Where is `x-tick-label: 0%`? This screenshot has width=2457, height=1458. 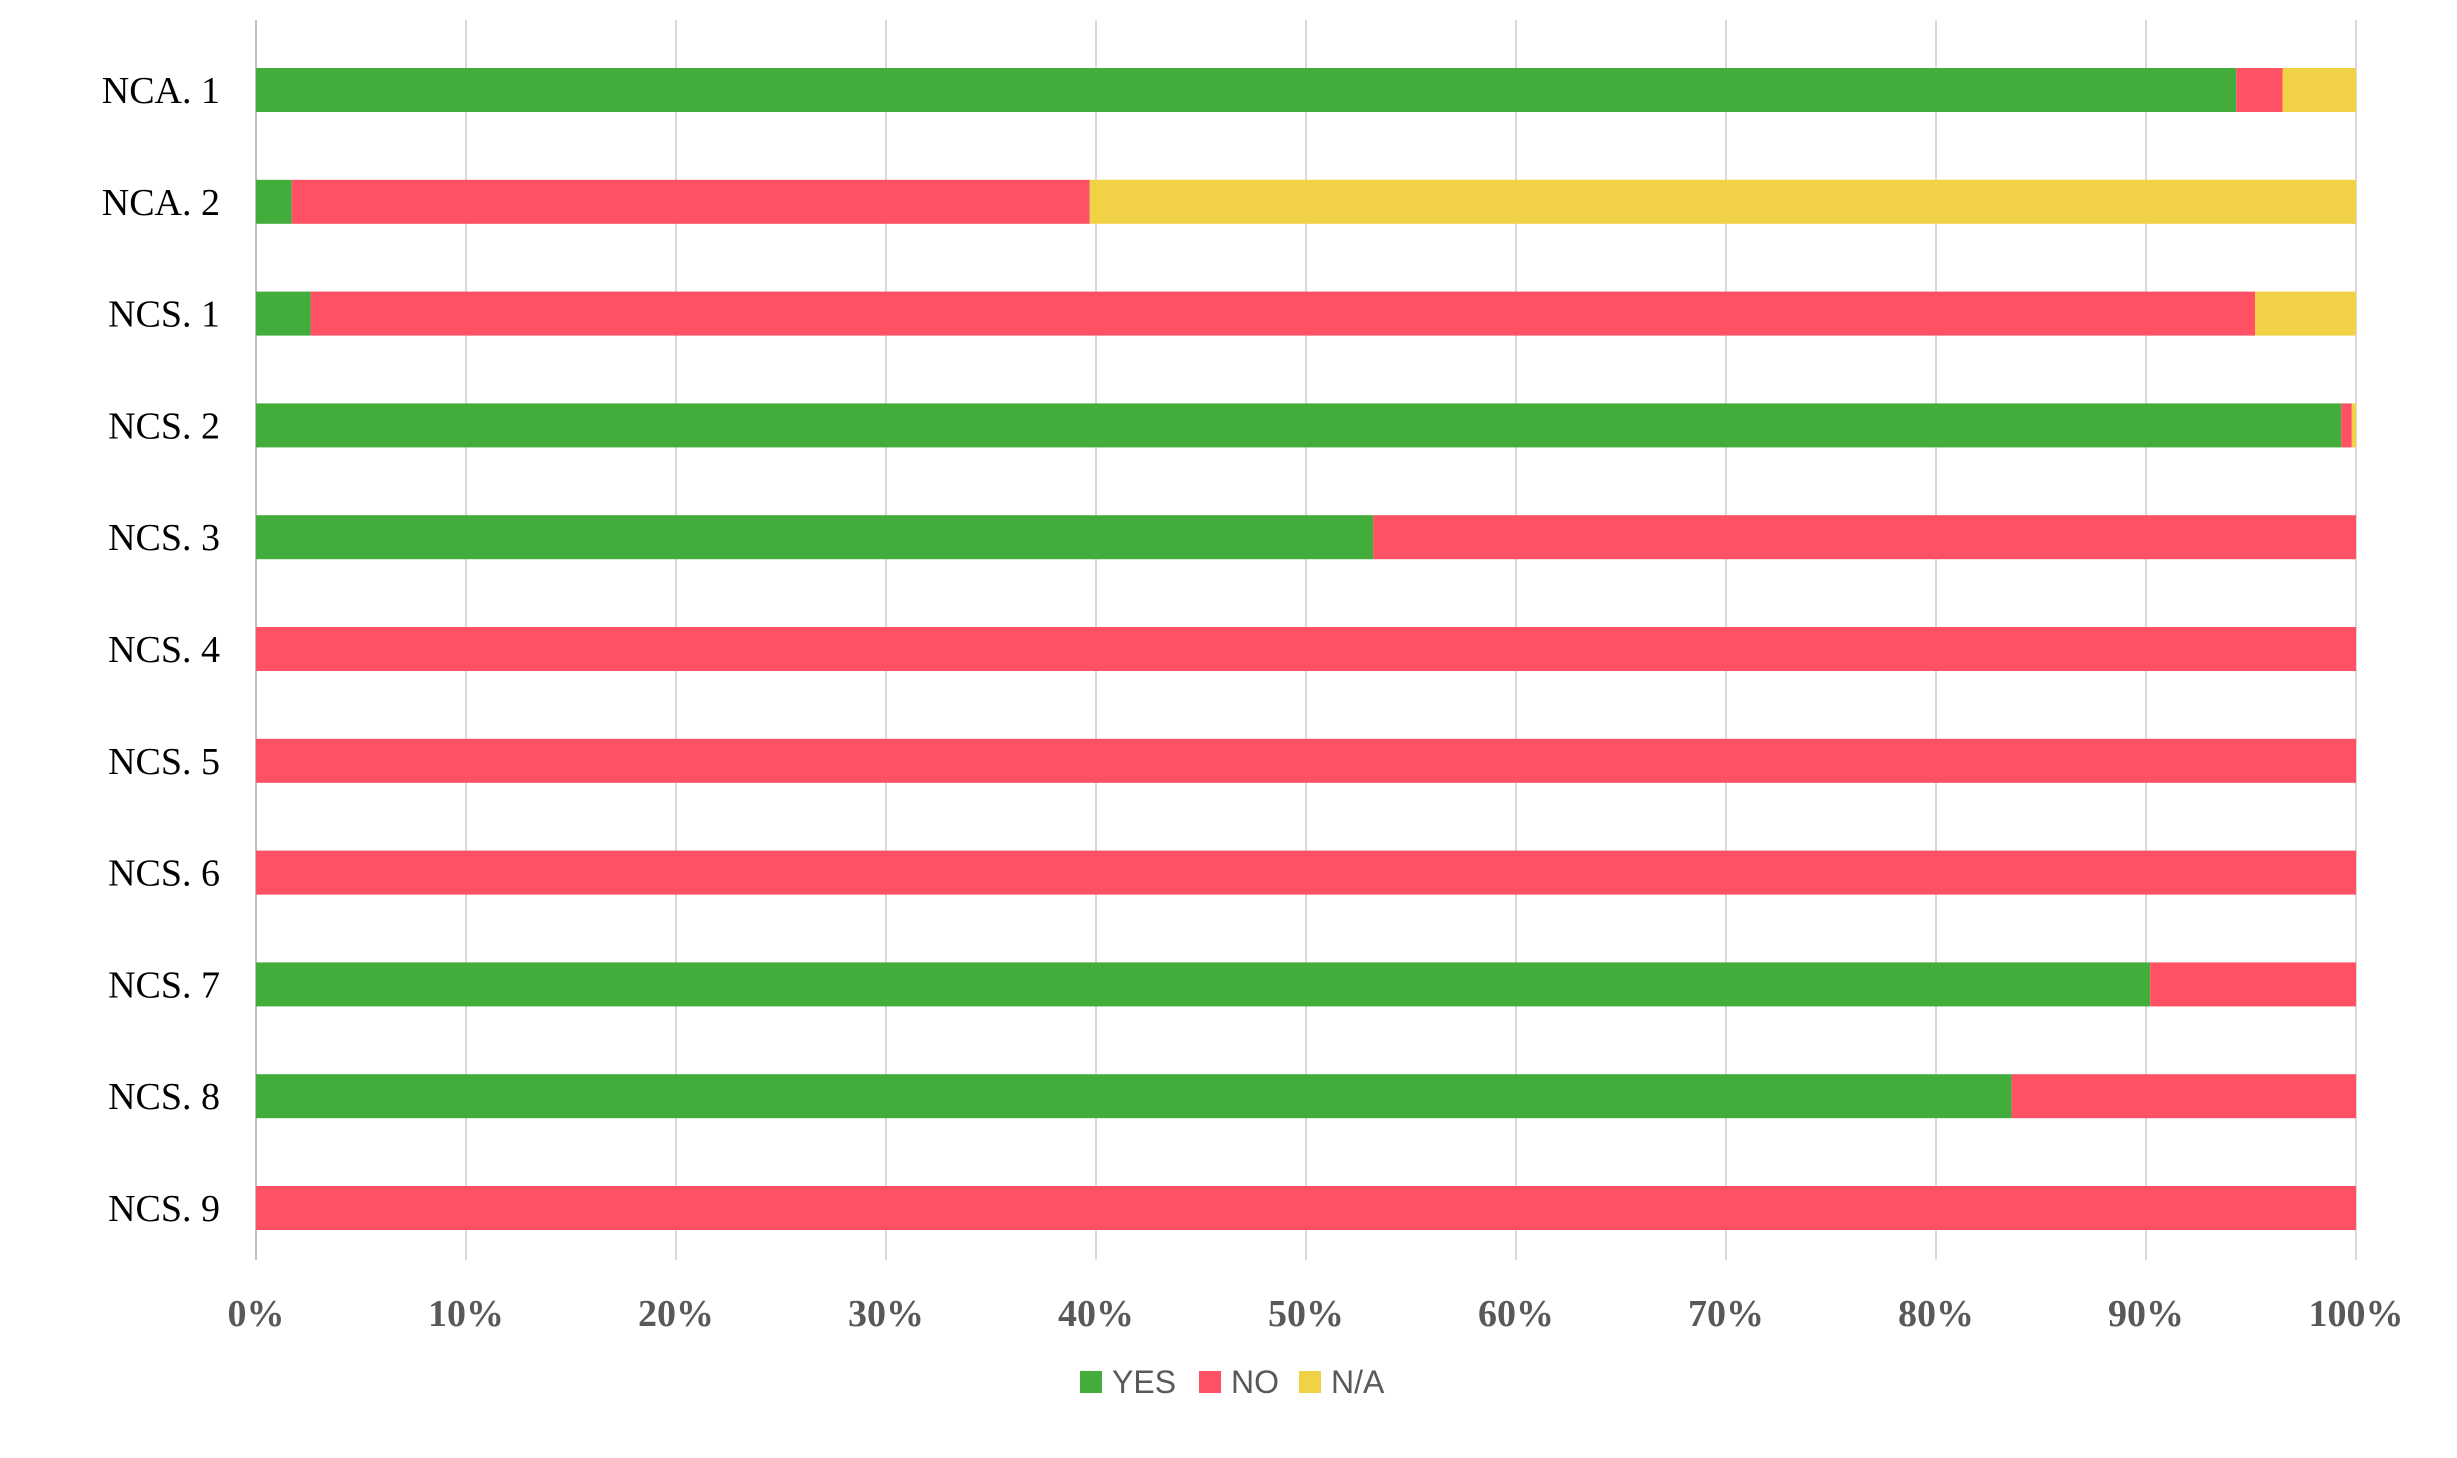
x-tick-label: 0% is located at coordinates (256, 1314).